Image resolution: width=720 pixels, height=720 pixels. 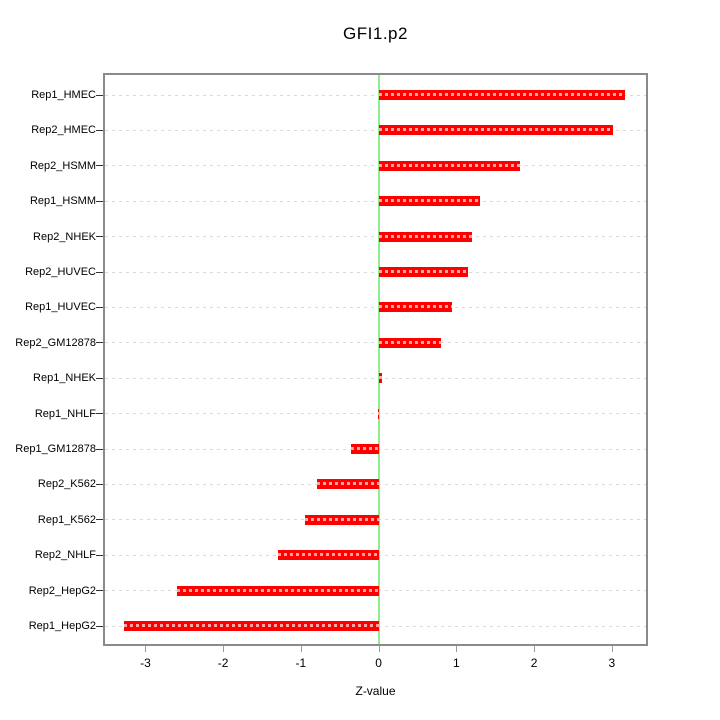 I want to click on bar-Rep2_GM12878, so click(x=409, y=342).